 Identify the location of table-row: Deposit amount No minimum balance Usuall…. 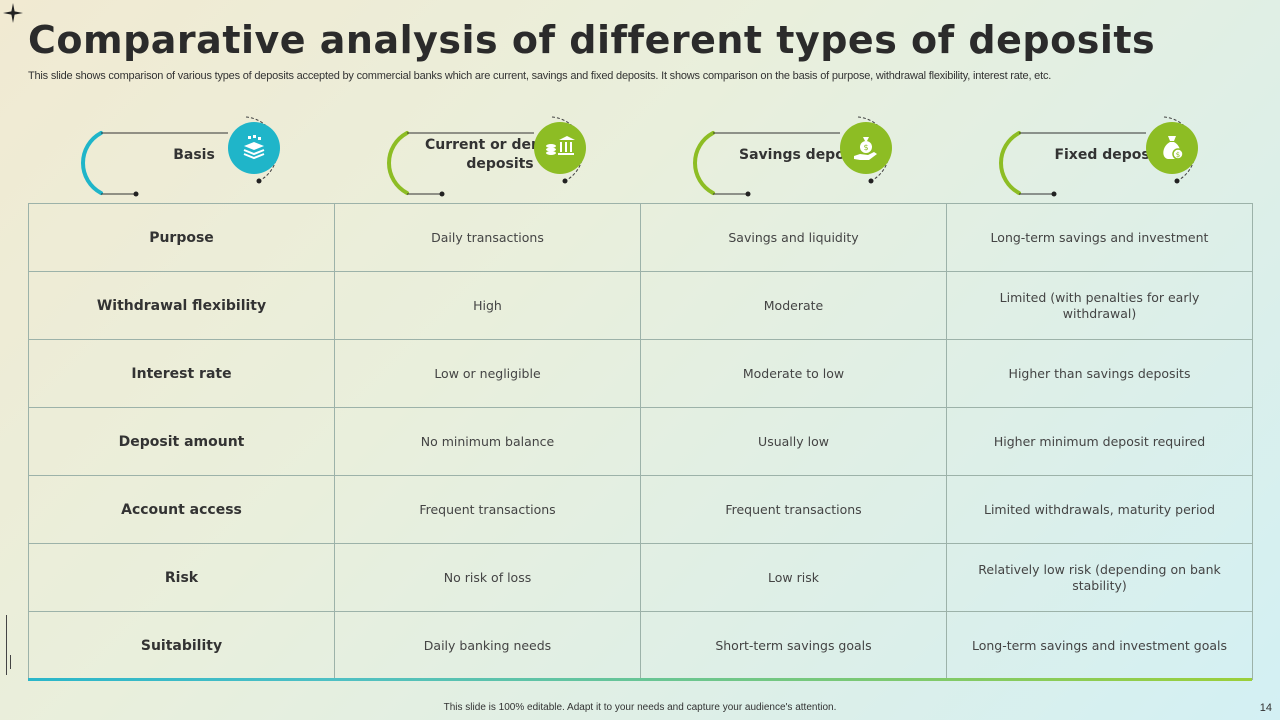
(640, 441).